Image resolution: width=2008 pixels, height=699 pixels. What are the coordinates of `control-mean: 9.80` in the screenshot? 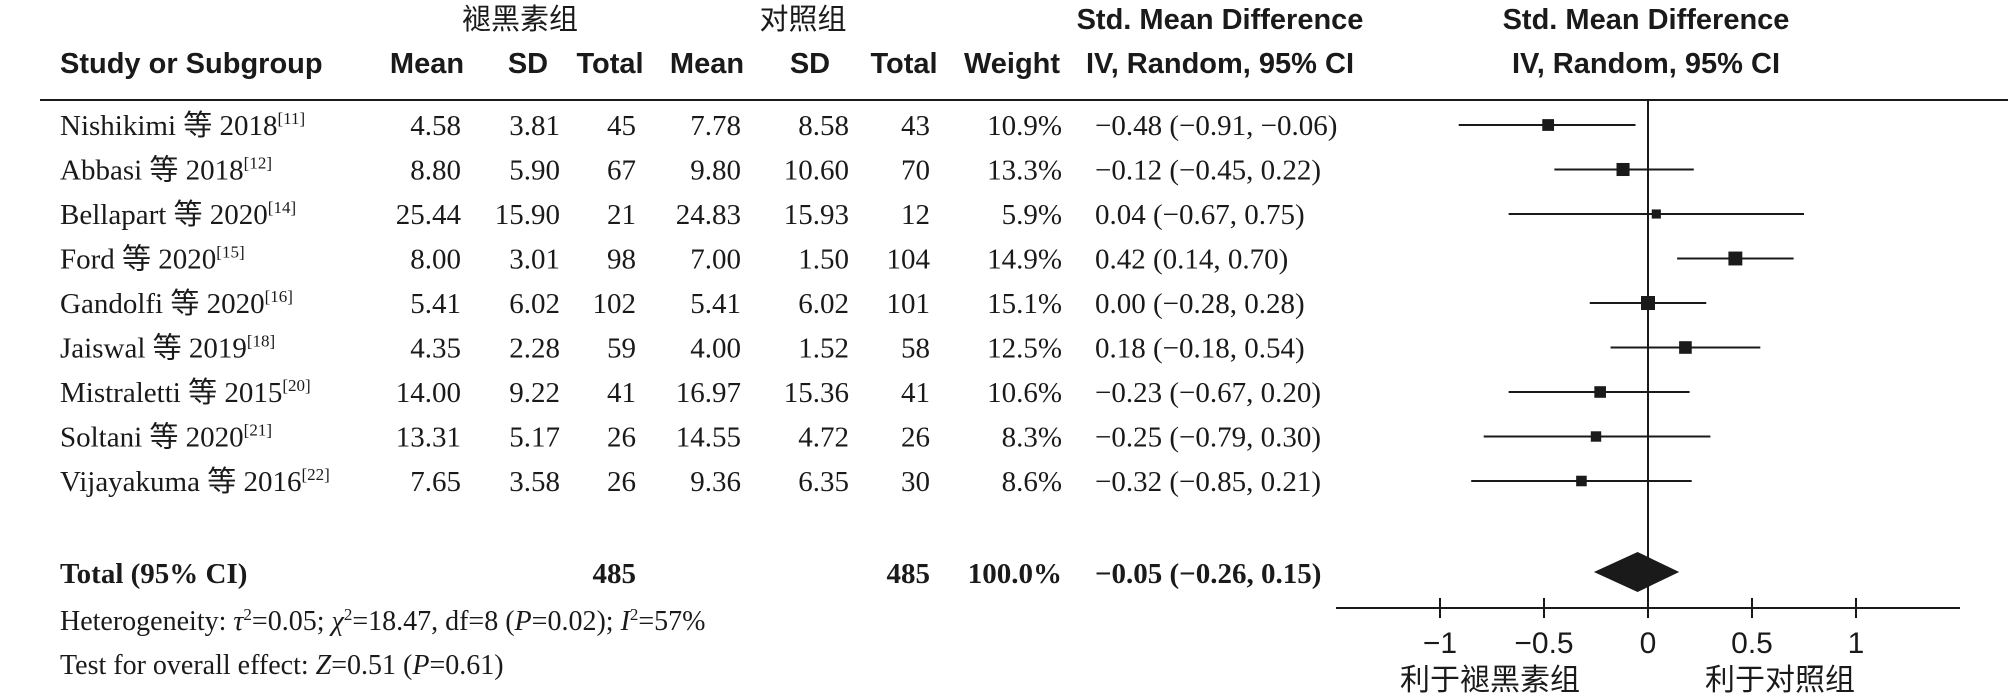 It's located at (715, 171).